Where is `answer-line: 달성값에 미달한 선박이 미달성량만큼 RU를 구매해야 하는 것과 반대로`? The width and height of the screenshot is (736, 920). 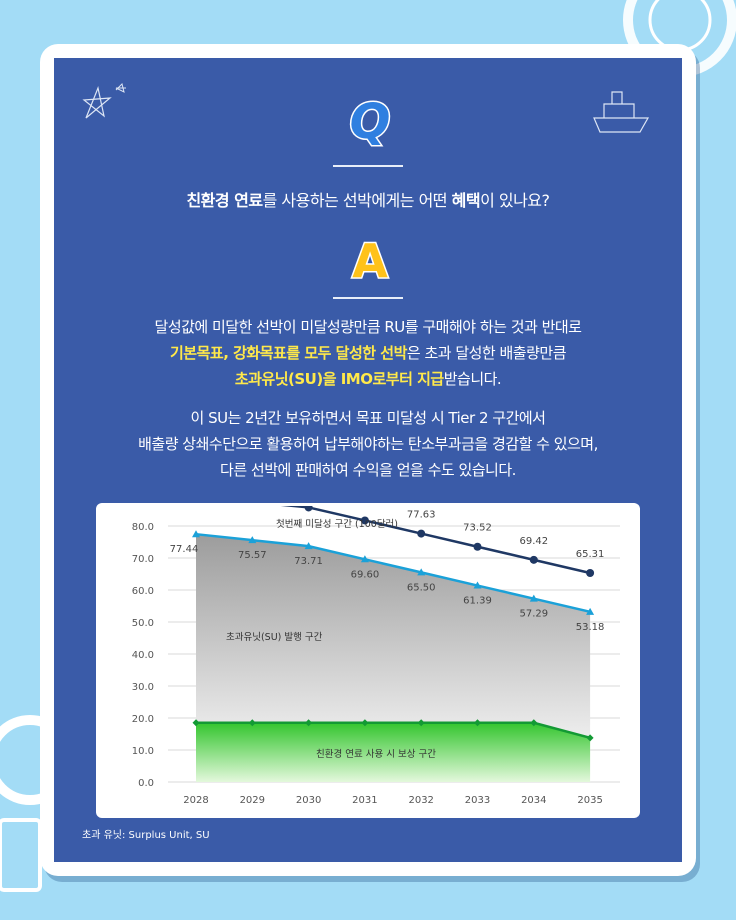
answer-line: 달성값에 미달한 선박이 미달성량만큼 RU를 구매해야 하는 것과 반대로 is located at coordinates (368, 326).